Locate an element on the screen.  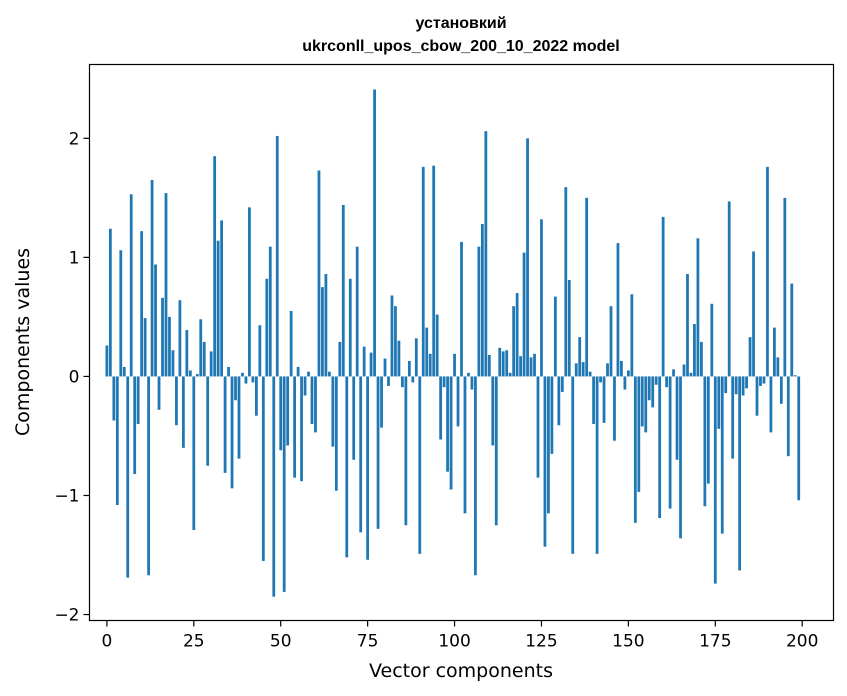
x-tick-label: 50 is located at coordinates (281, 642).